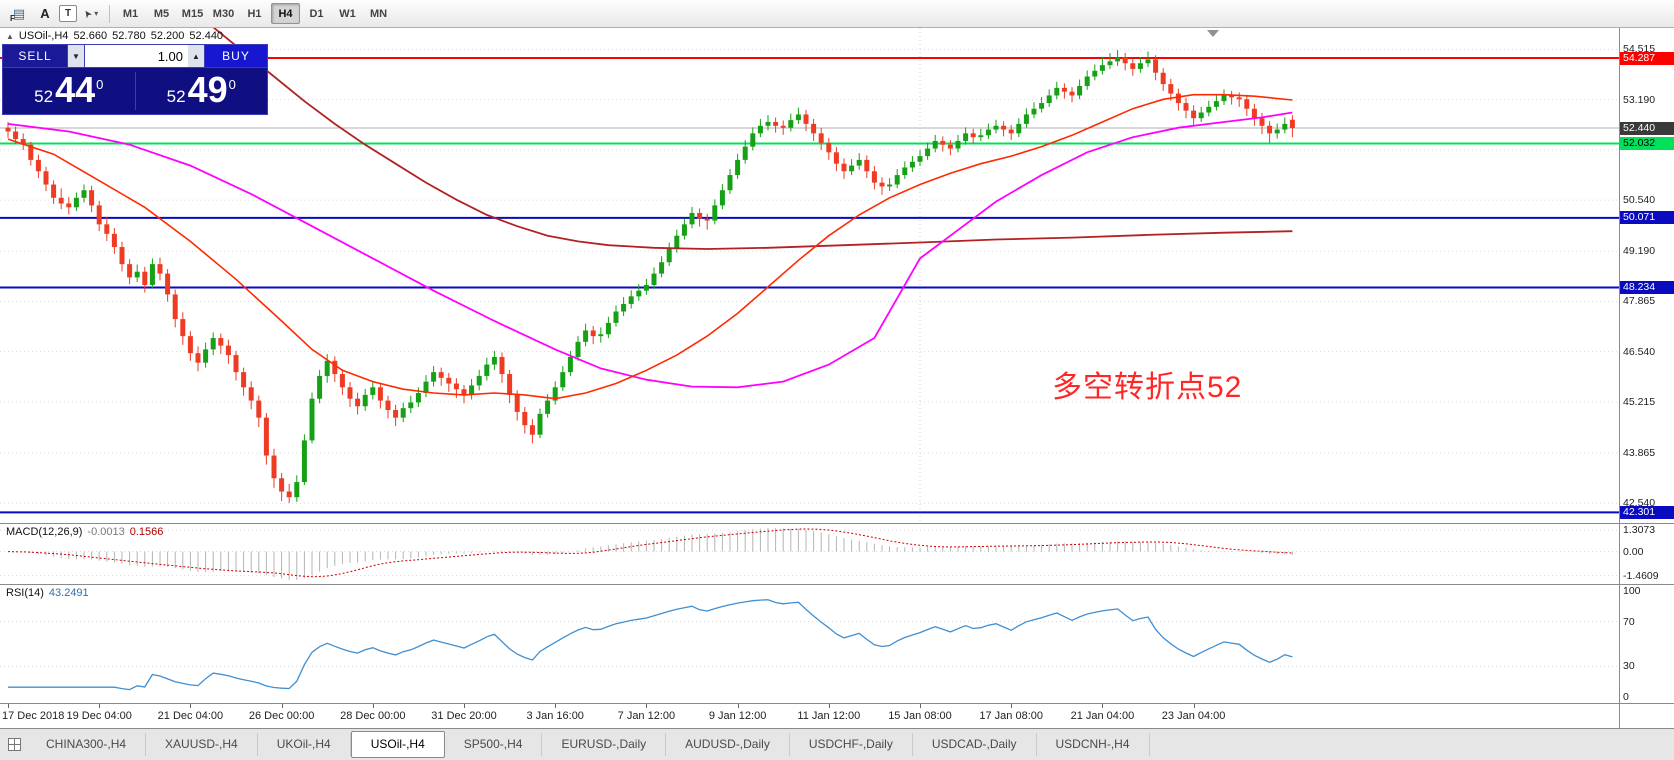  Describe the element at coordinates (373, 716) in the screenshot. I see `time-axis-label: 28 Dec 00:00` at that location.